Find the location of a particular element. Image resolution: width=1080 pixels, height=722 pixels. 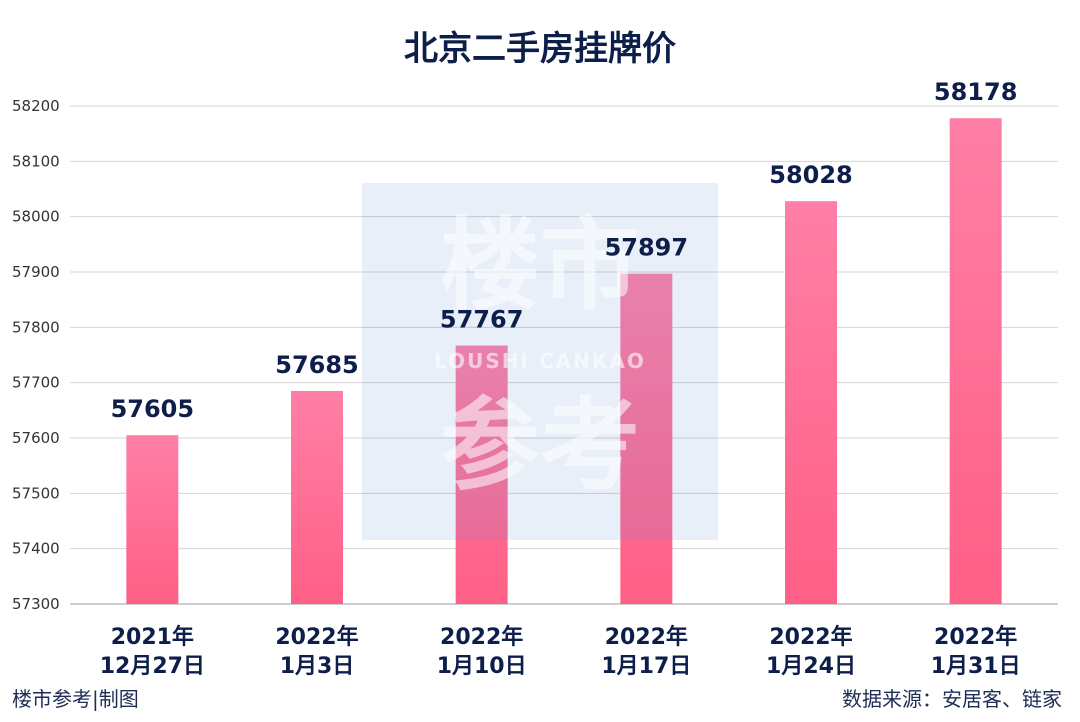

x-tick-label-date: 1月31日 is located at coordinates (976, 666).